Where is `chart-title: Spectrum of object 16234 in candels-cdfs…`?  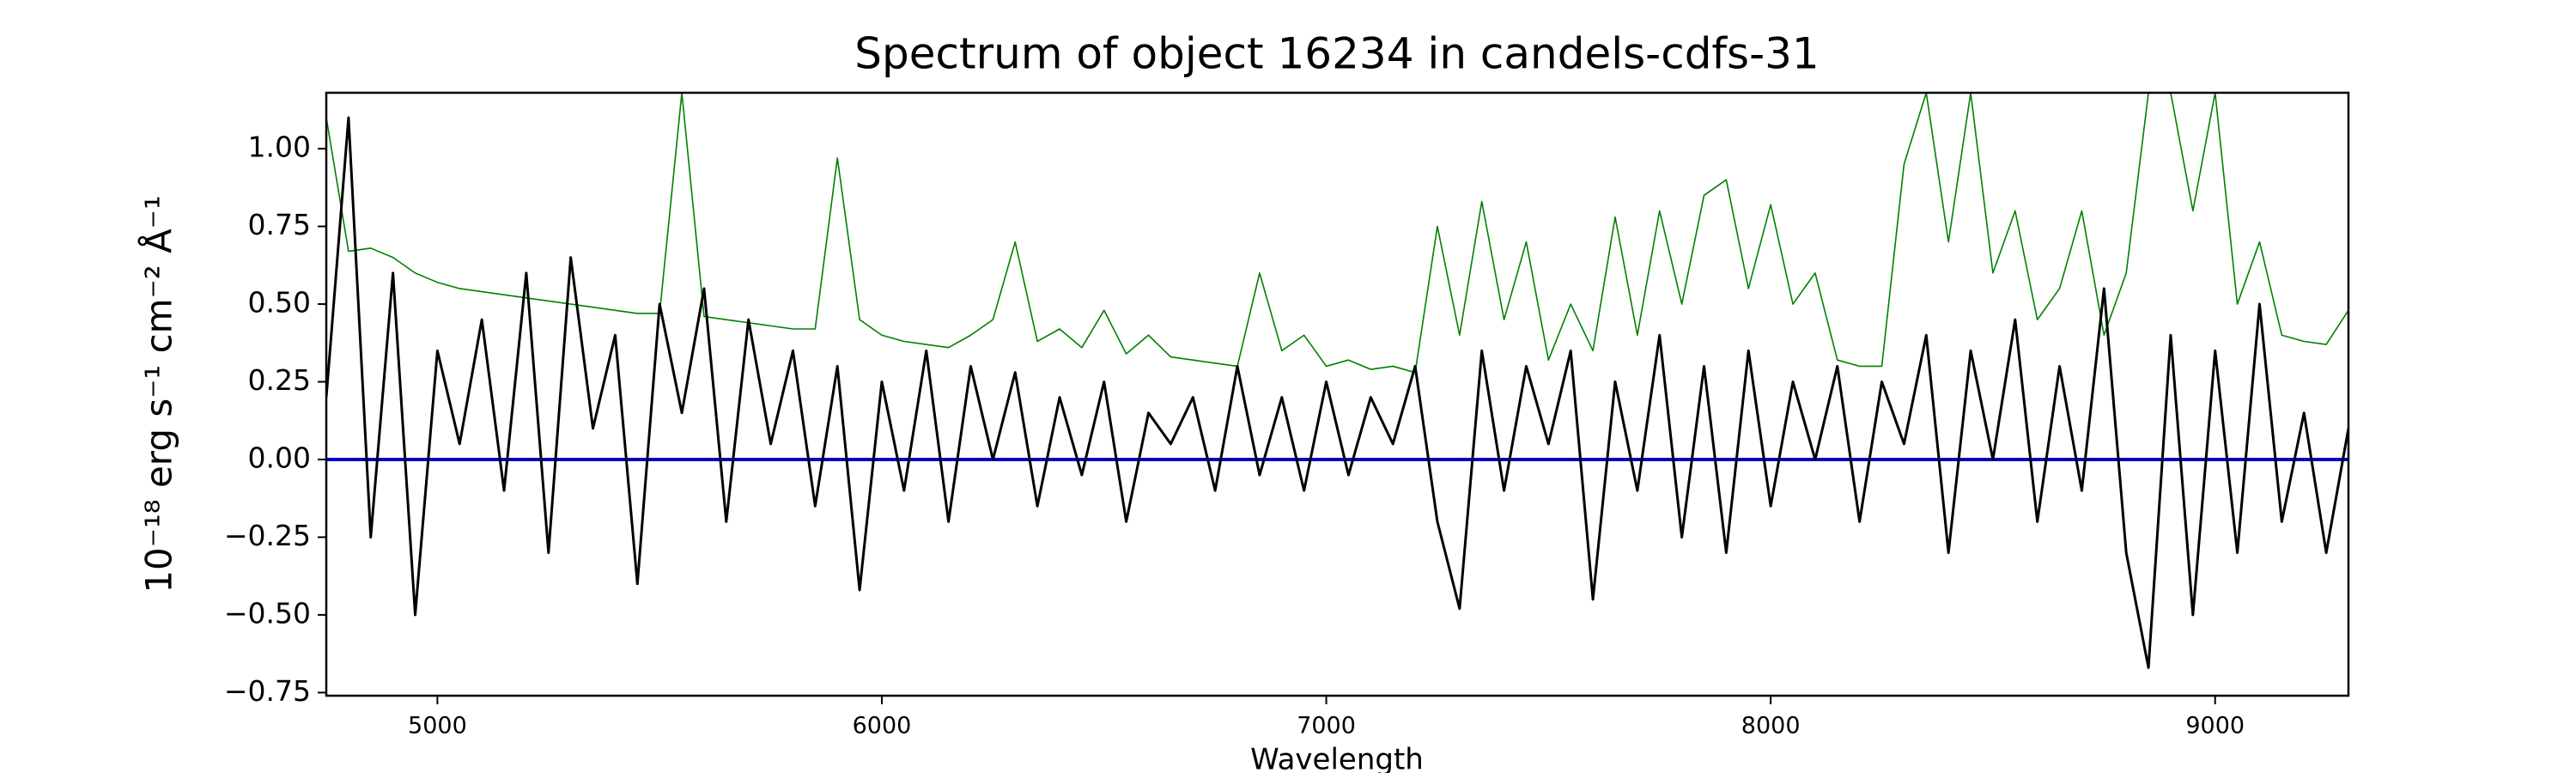 chart-title: Spectrum of object 16234 in candels-cdfs… is located at coordinates (1337, 54).